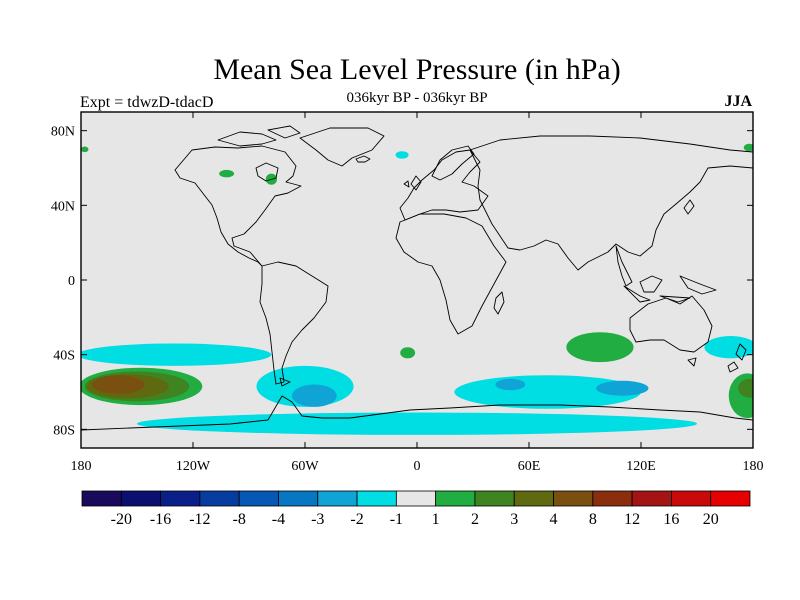 This screenshot has width=800, height=600. Describe the element at coordinates (267, 172) in the screenshot. I see `hudson-bay-coastline` at that location.